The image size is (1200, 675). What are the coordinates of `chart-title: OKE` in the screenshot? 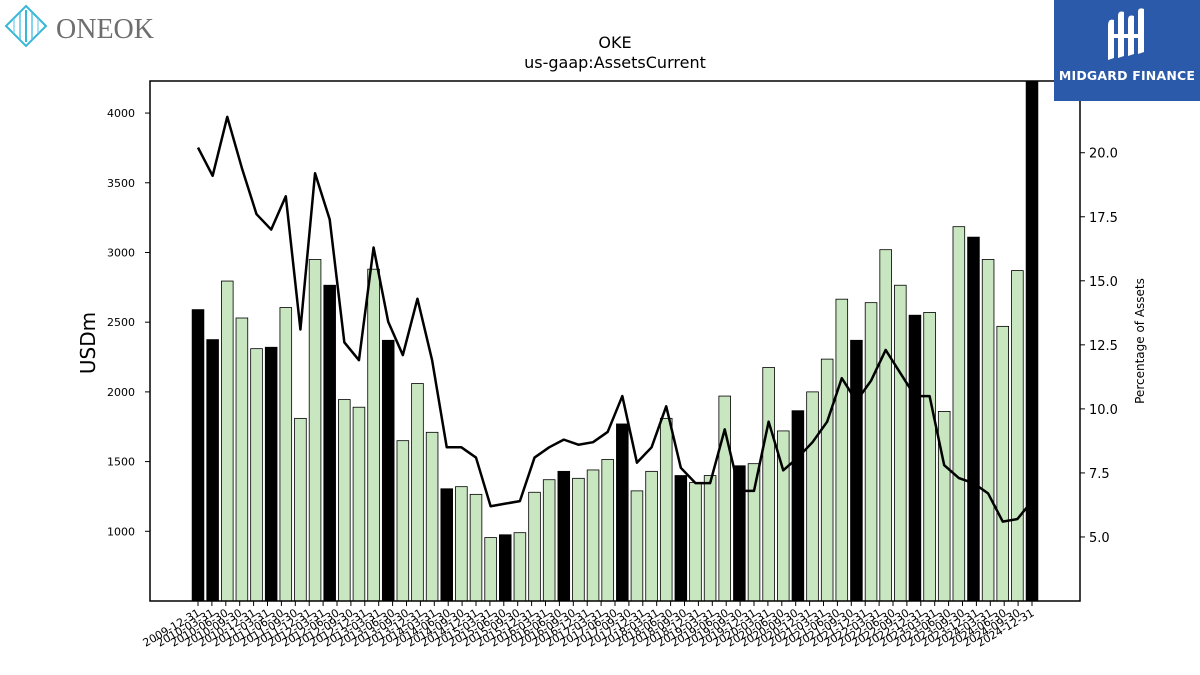 It's located at (614, 42).